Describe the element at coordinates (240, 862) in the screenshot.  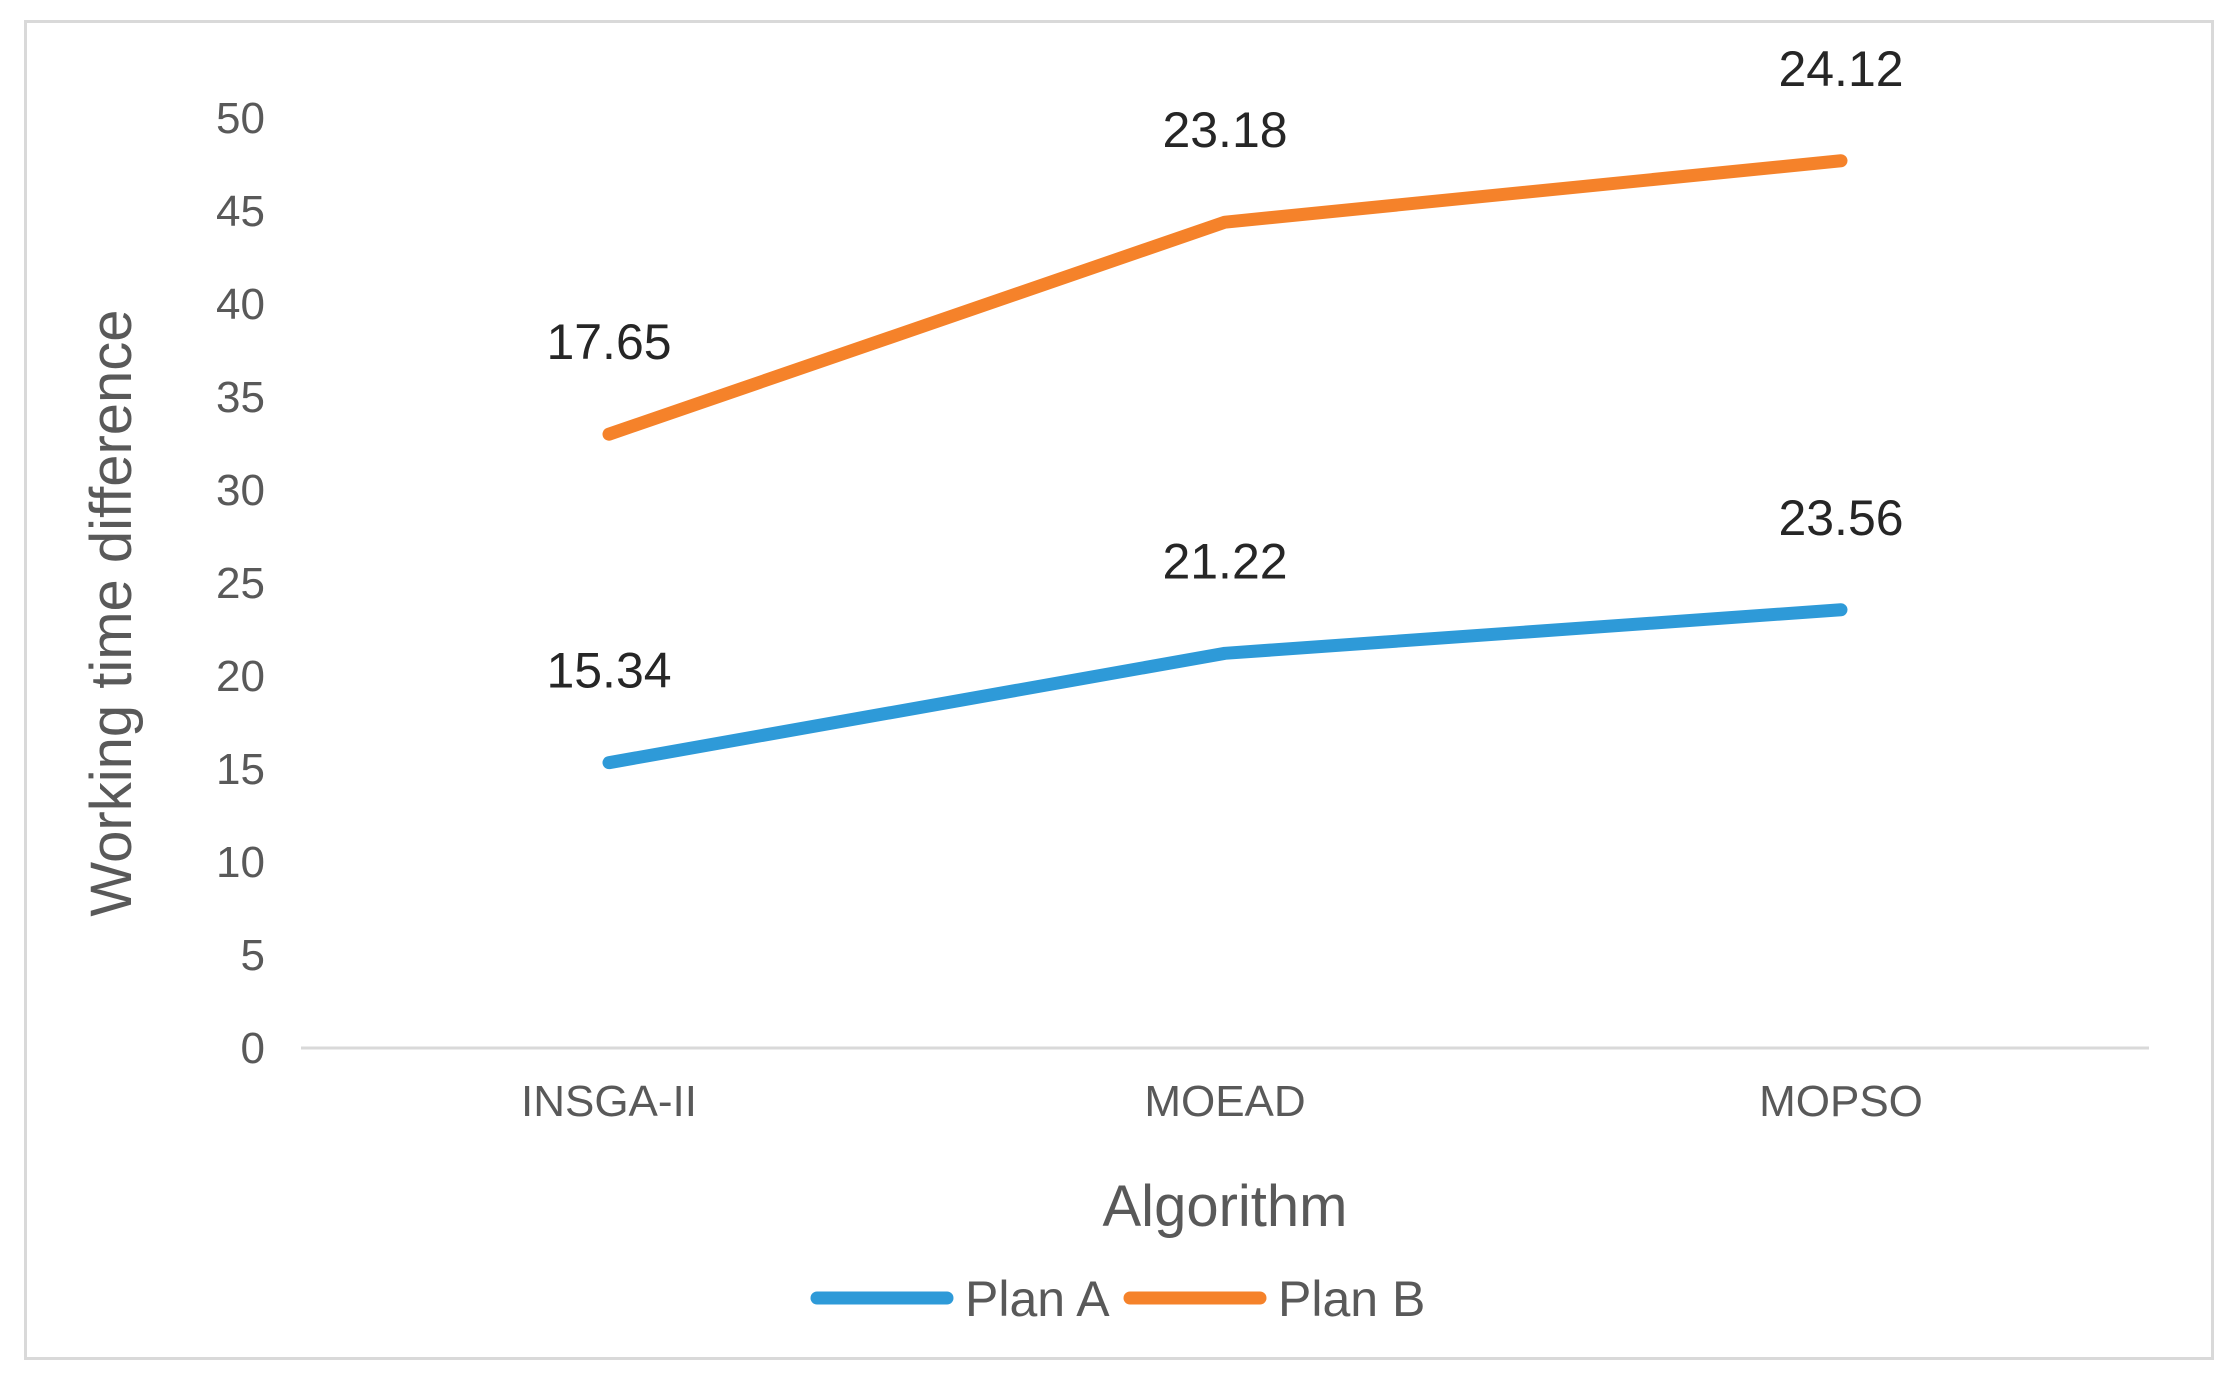
I see `y-tick-label: 10` at that location.